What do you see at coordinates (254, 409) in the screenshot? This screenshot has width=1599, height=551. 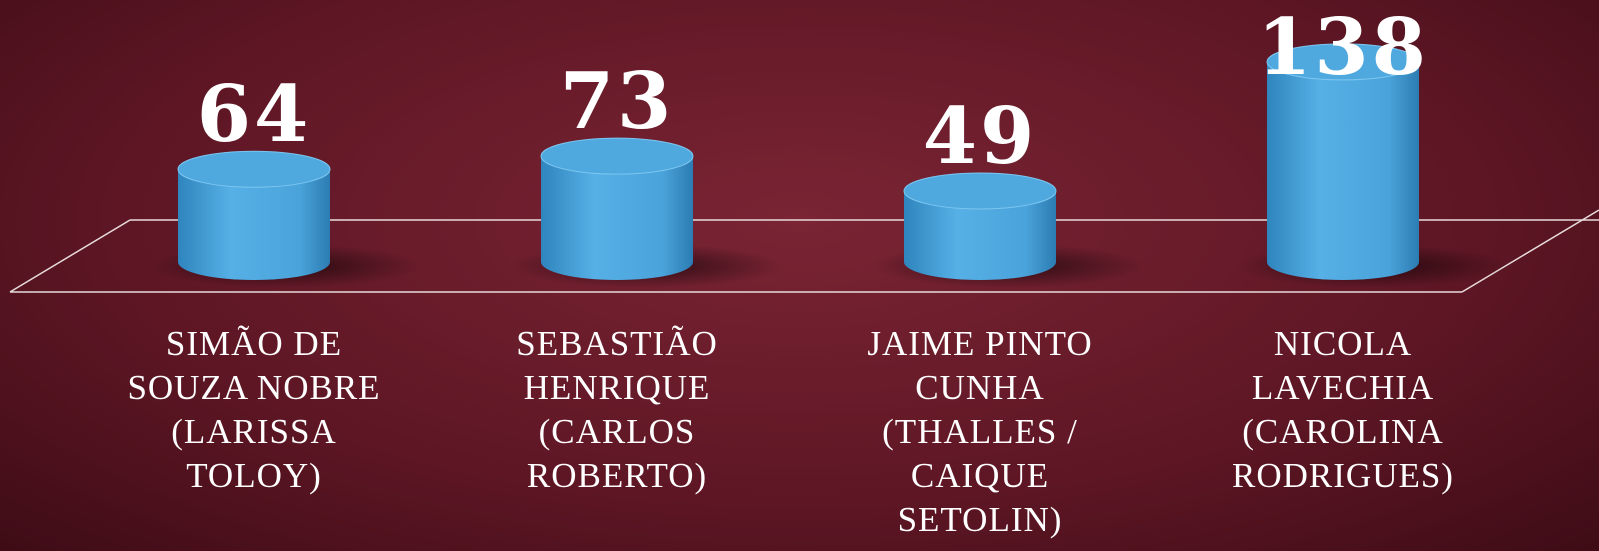 I see `category-label: SIMÃO DE SOUZA NOBRE (LARISSA TOLOY)` at bounding box center [254, 409].